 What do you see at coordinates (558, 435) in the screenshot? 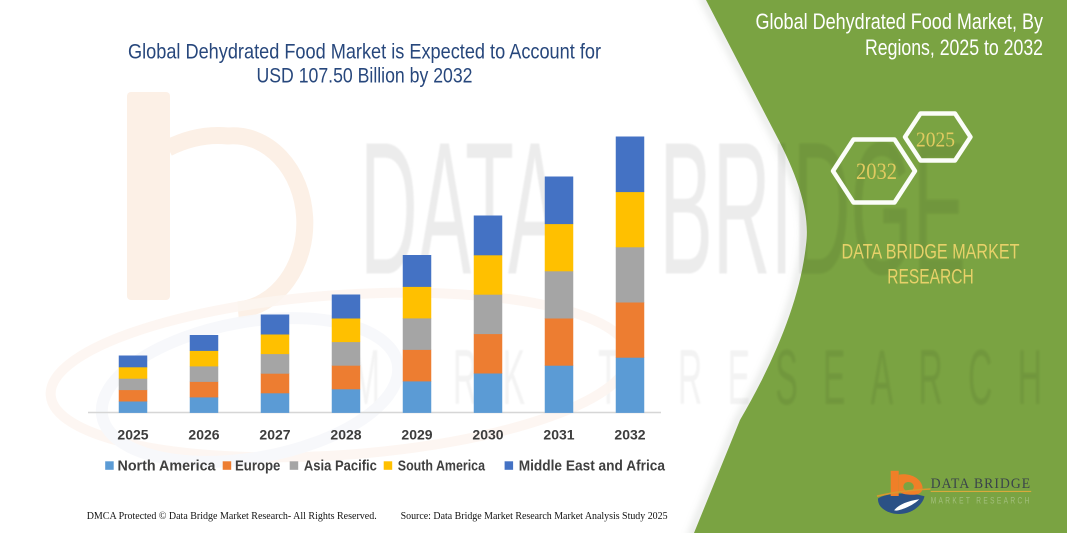
I see `svg-text: 2031` at bounding box center [558, 435].